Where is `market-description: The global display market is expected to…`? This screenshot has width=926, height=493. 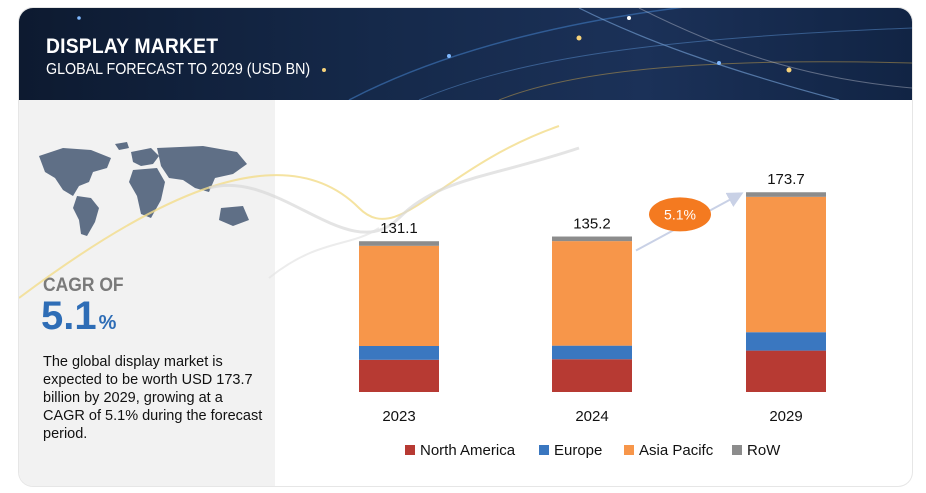 market-description: The global display market is expected to… is located at coordinates (153, 398).